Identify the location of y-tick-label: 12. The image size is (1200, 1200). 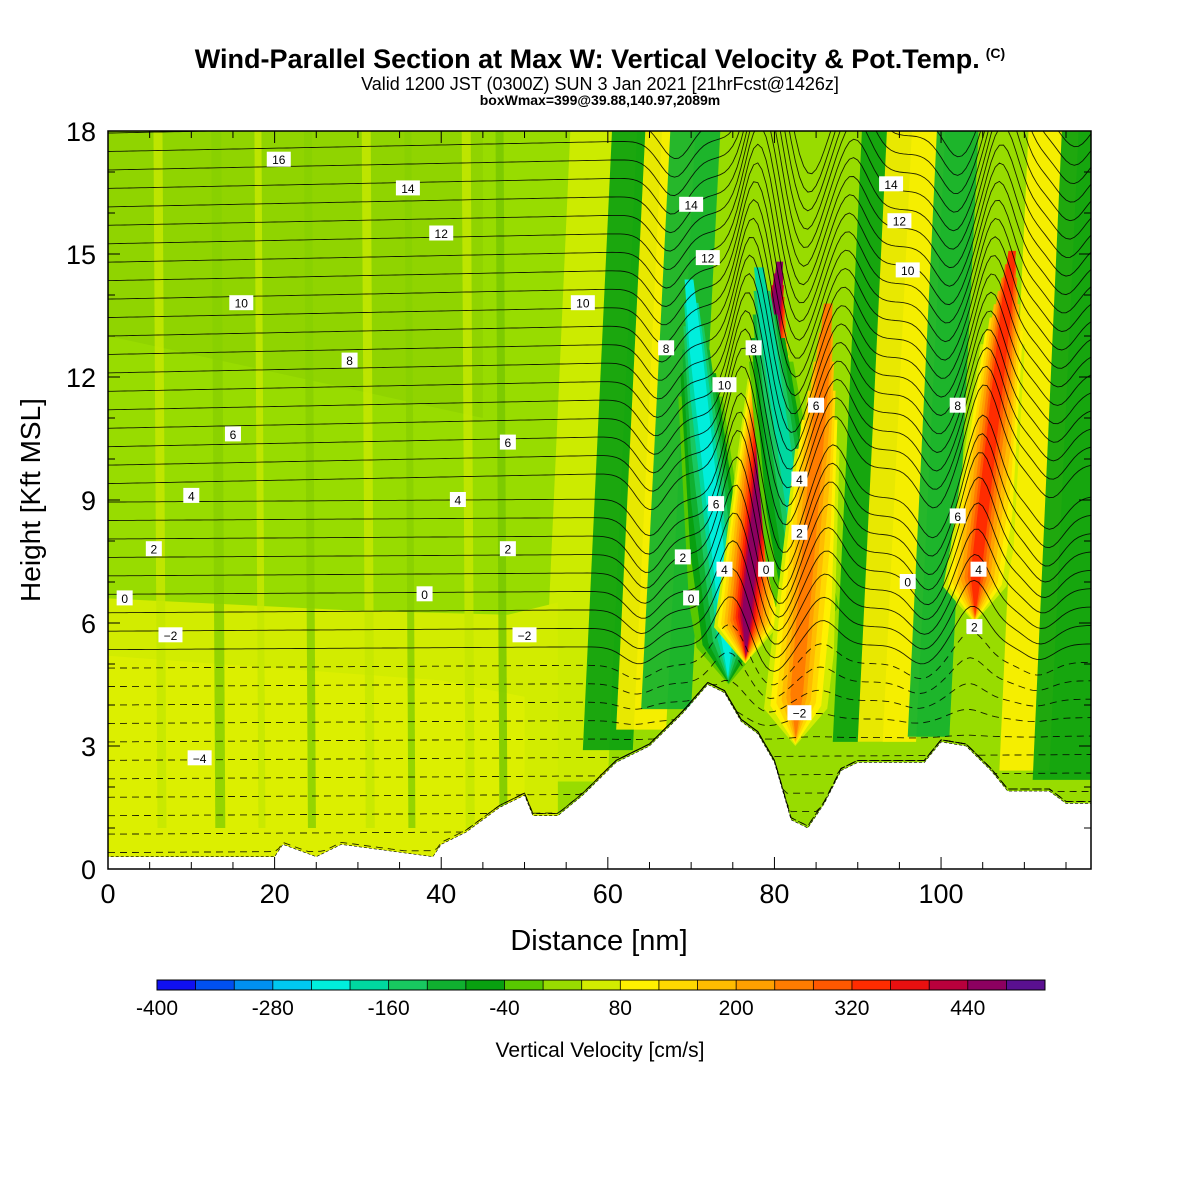
(81, 378).